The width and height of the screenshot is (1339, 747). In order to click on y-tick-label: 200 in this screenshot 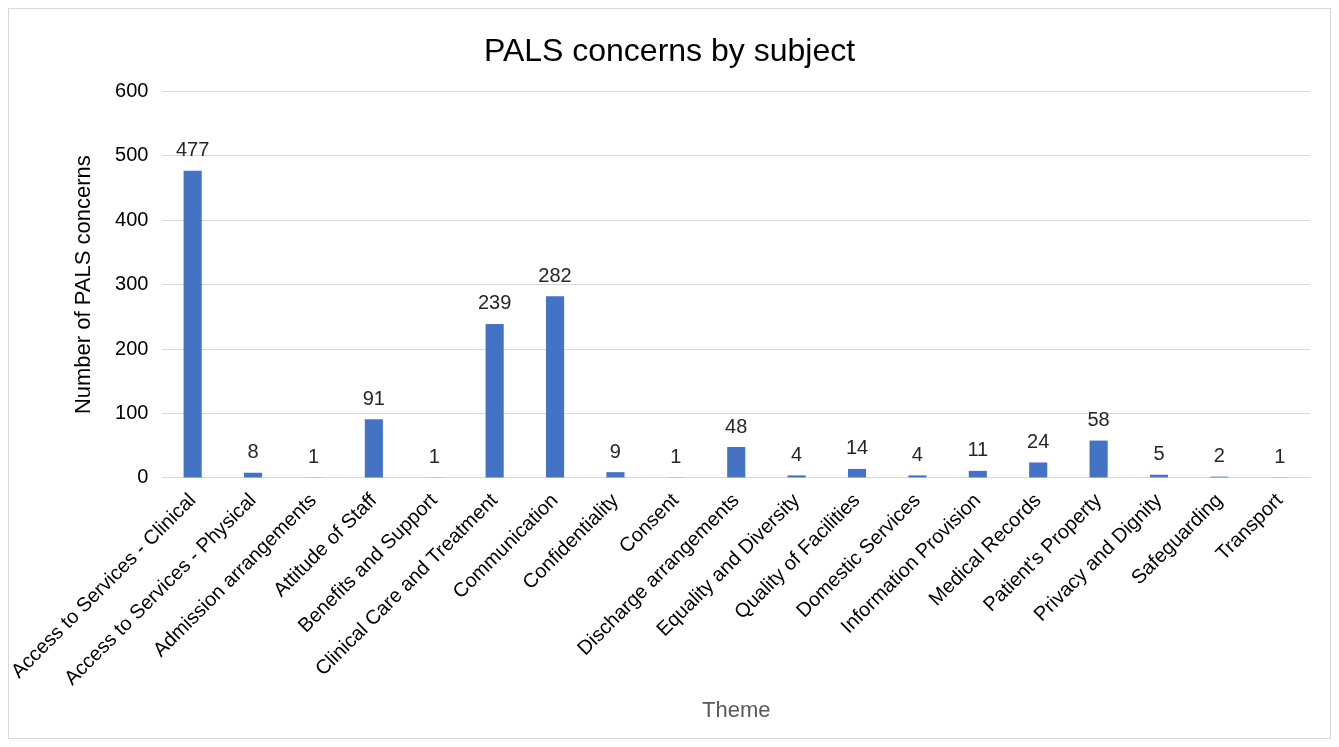, I will do `click(132, 347)`.